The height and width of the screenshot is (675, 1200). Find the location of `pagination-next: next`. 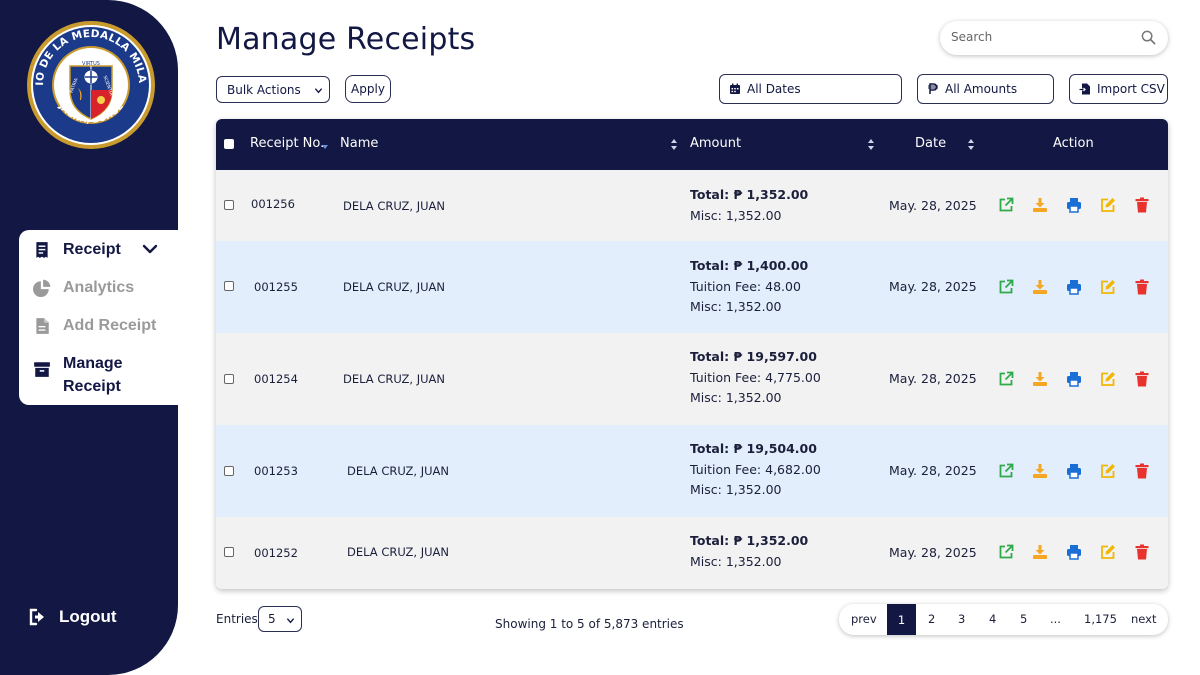

pagination-next: next is located at coordinates (1144, 619).